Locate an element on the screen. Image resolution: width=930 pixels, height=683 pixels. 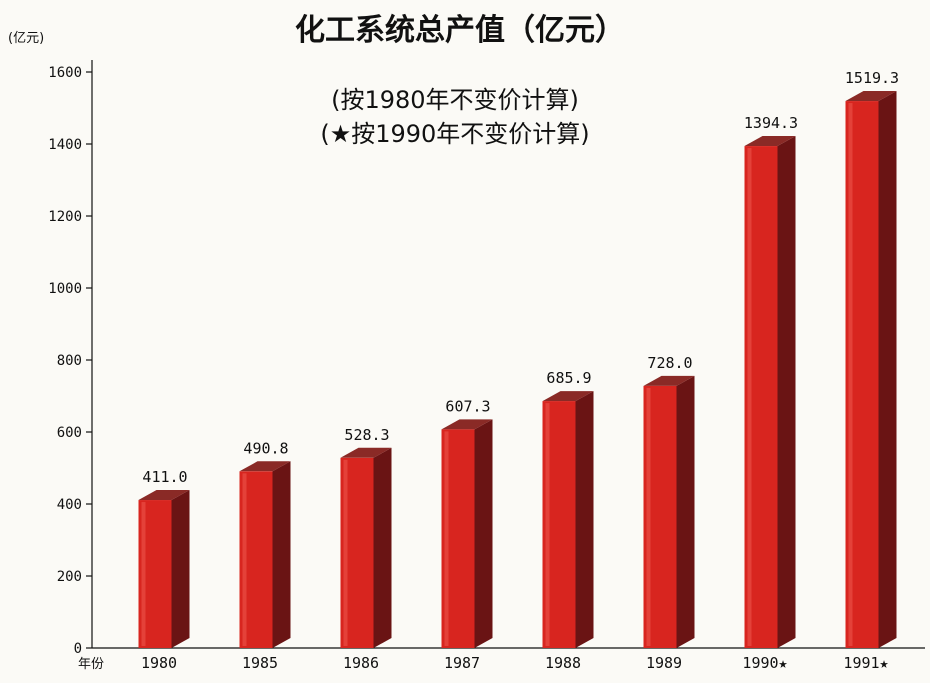
bar-value-label: 528.3 is located at coordinates (366, 435).